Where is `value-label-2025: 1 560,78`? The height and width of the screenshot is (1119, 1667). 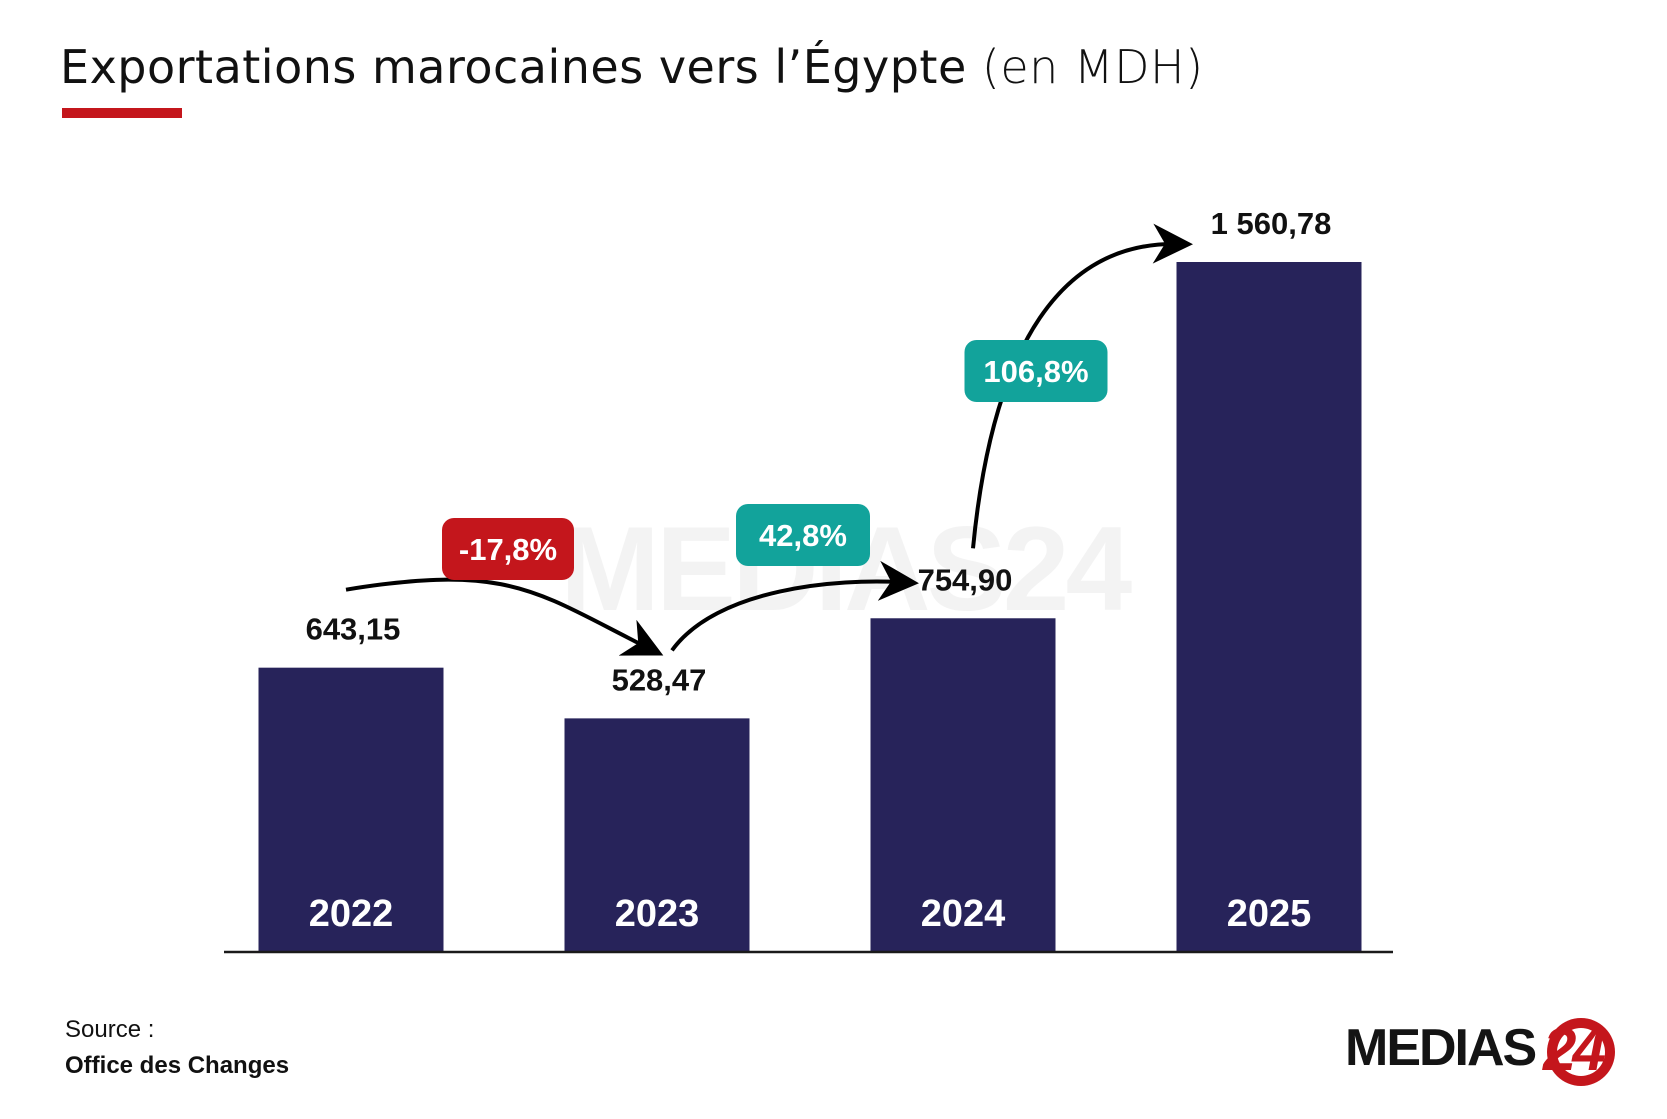 value-label-2025: 1 560,78 is located at coordinates (1271, 223).